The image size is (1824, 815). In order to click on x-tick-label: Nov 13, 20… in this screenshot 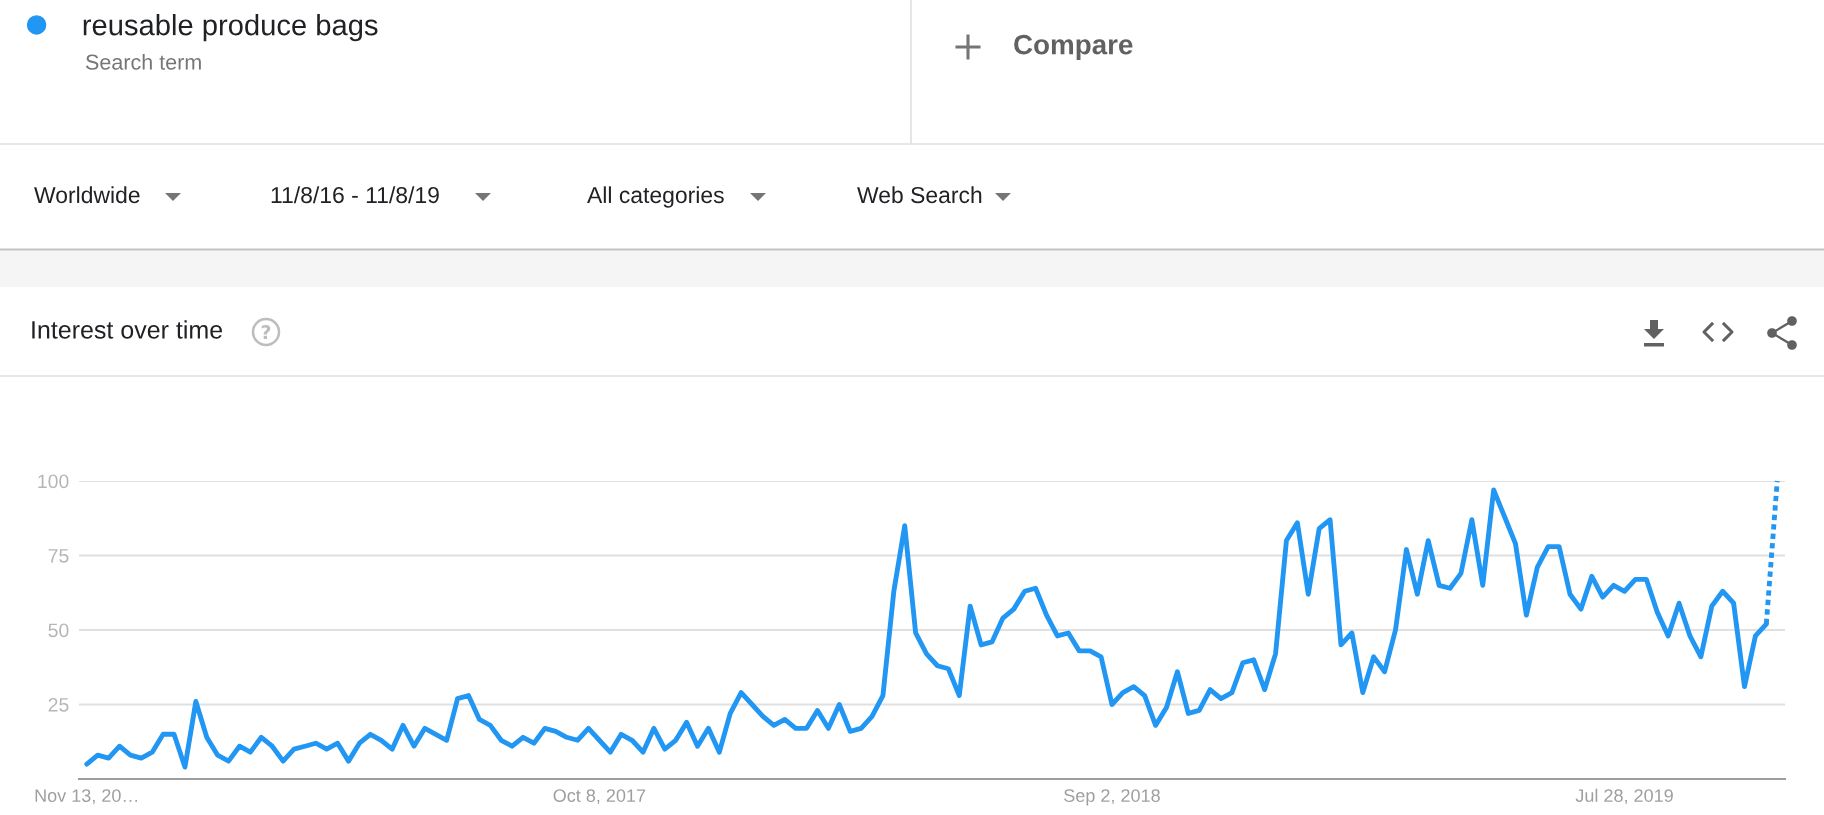, I will do `click(86, 797)`.